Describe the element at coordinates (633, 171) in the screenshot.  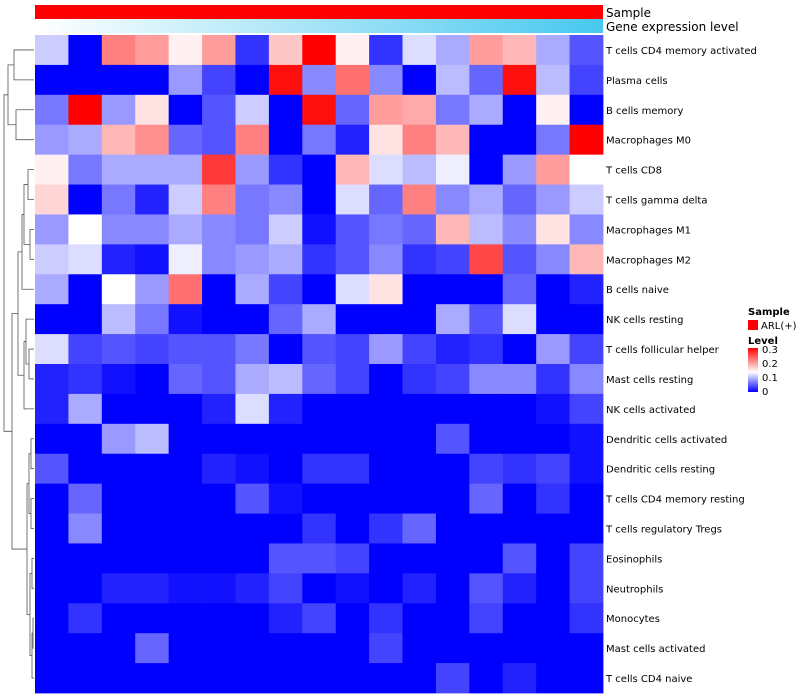
I see `row-label: T cells CD8` at that location.